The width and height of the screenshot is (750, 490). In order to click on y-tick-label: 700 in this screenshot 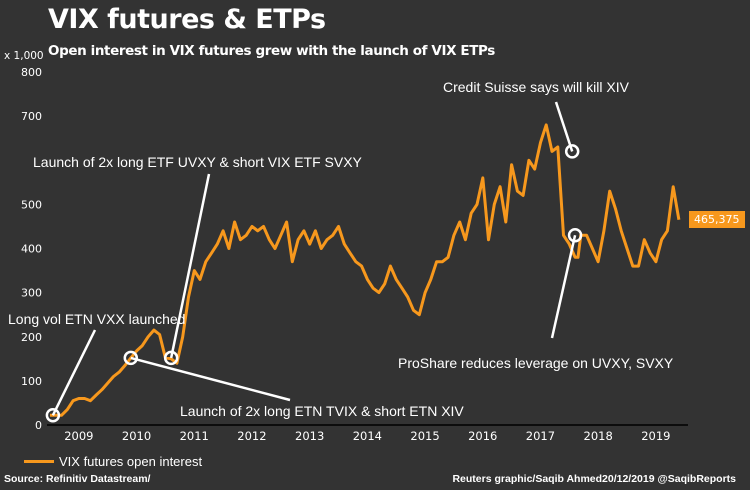, I will do `click(31, 116)`.